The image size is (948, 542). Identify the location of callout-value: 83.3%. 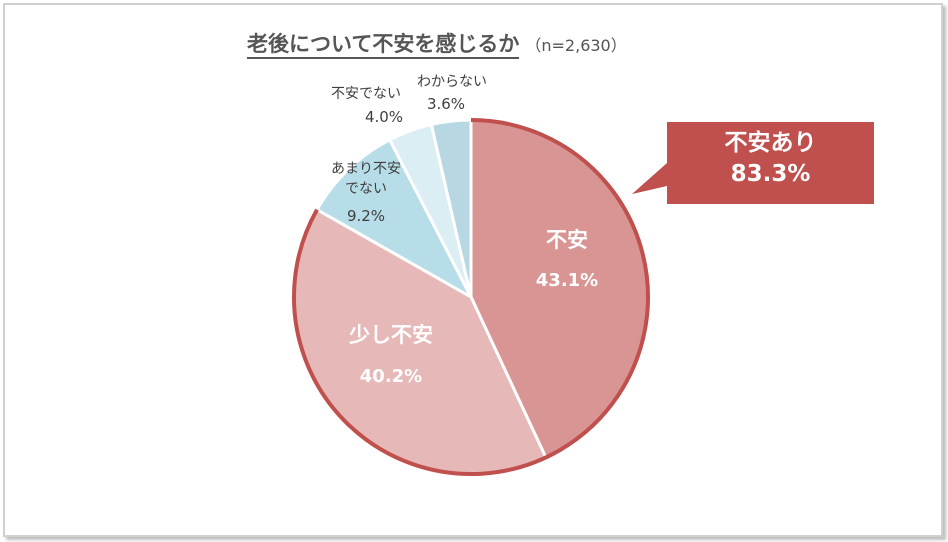
(770, 174).